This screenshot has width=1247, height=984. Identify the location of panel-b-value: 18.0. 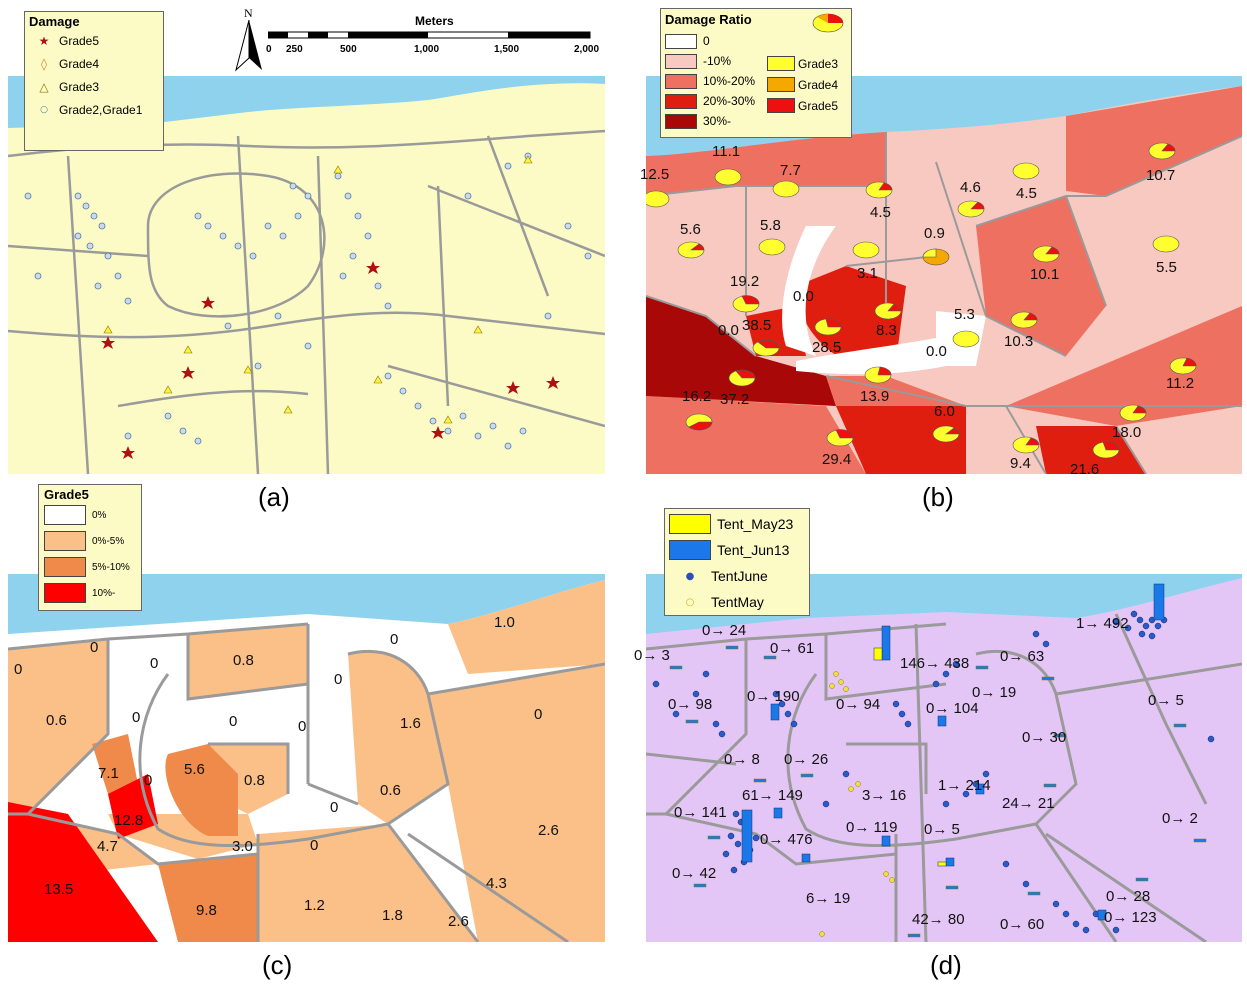
(1127, 432).